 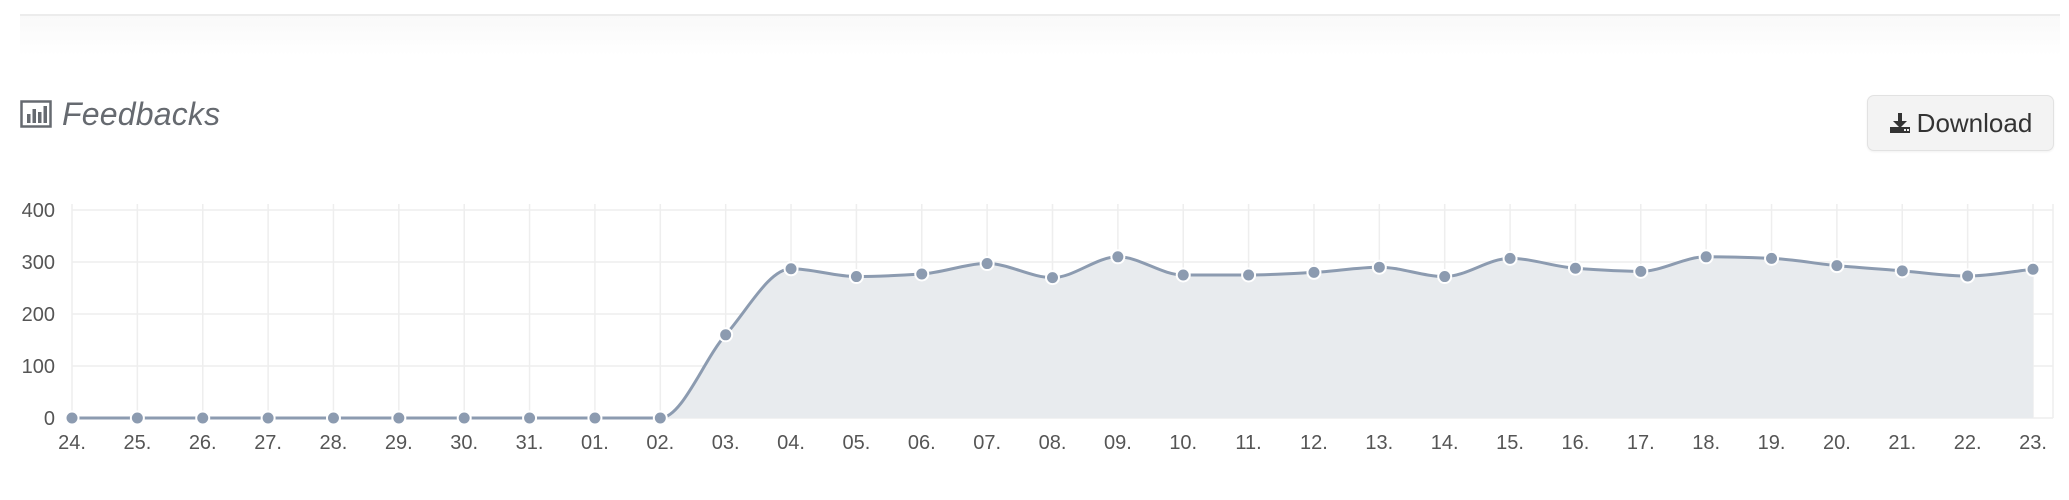 I want to click on x-tick-label: 09., so click(x=1118, y=443).